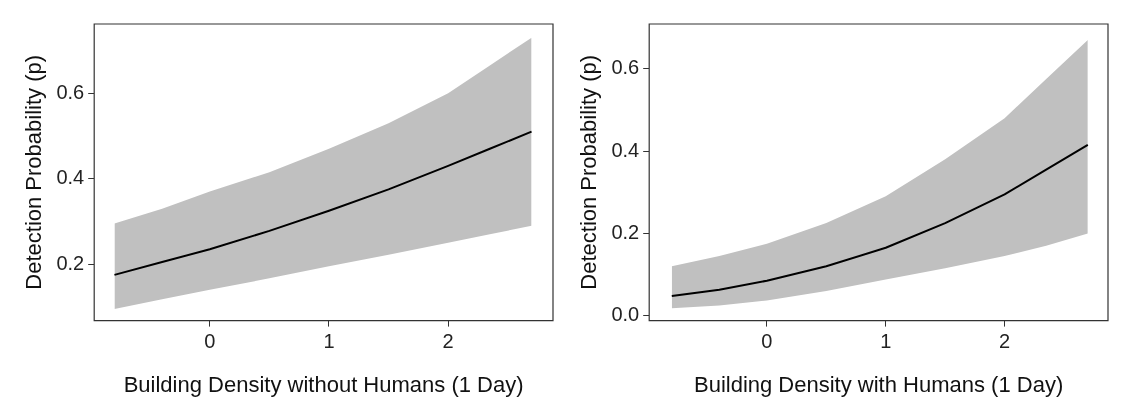 Image resolution: width=1130 pixels, height=410 pixels. I want to click on y-tick-label: 0.0, so click(625, 314).